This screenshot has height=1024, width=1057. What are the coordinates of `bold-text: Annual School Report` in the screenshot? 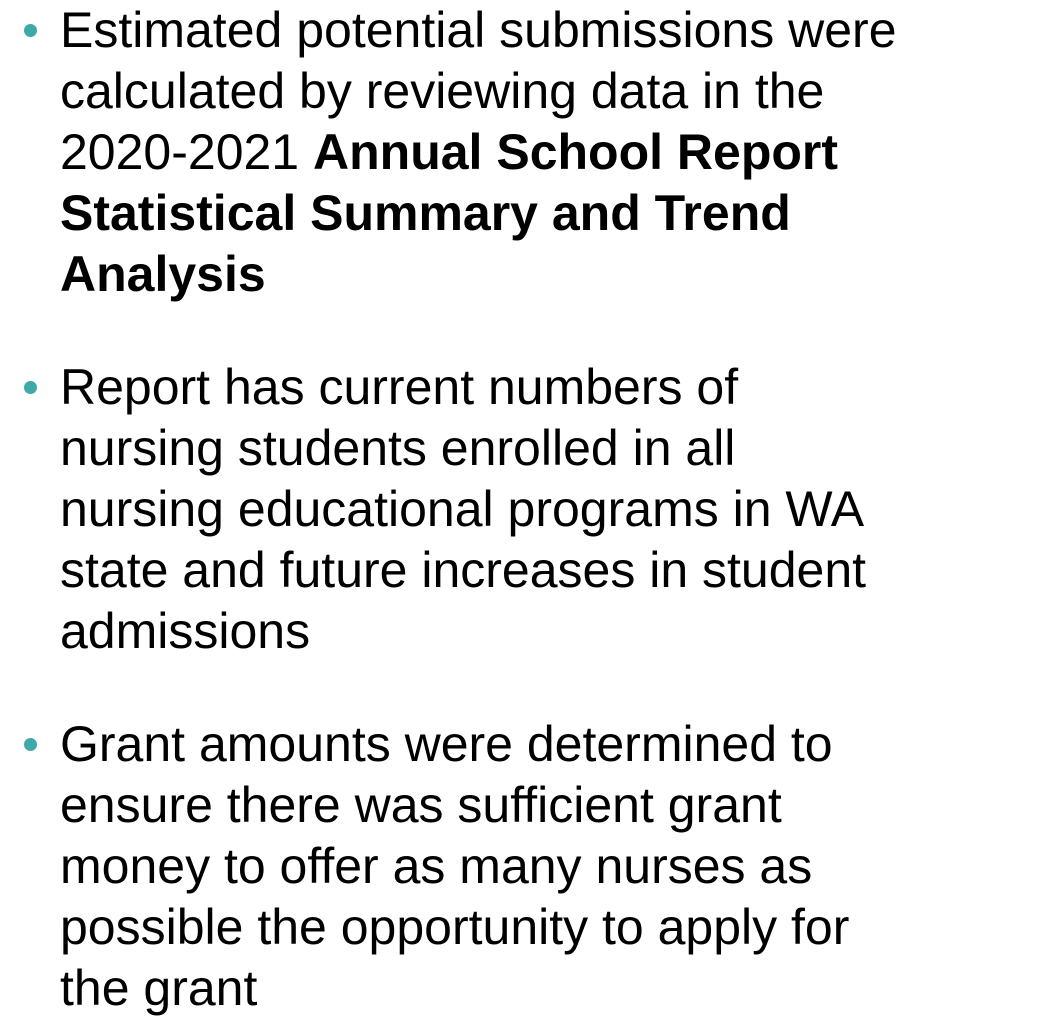 It's located at (576, 152).